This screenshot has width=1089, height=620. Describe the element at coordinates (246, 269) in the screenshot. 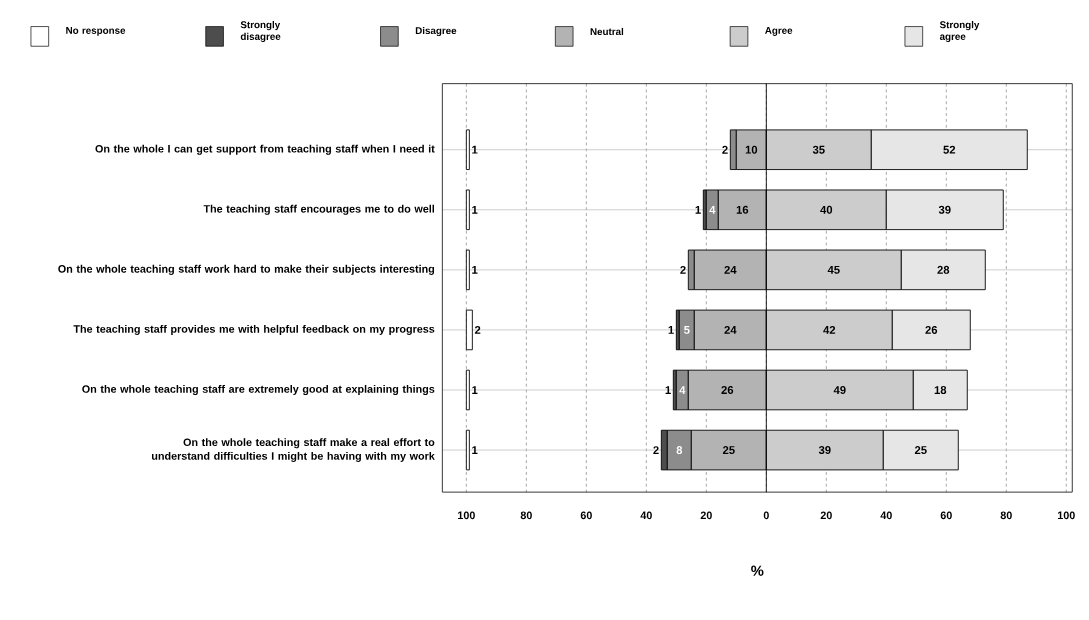

I see `y-tick-label: On the whole teaching staff work hard to make their subjects interesting` at that location.